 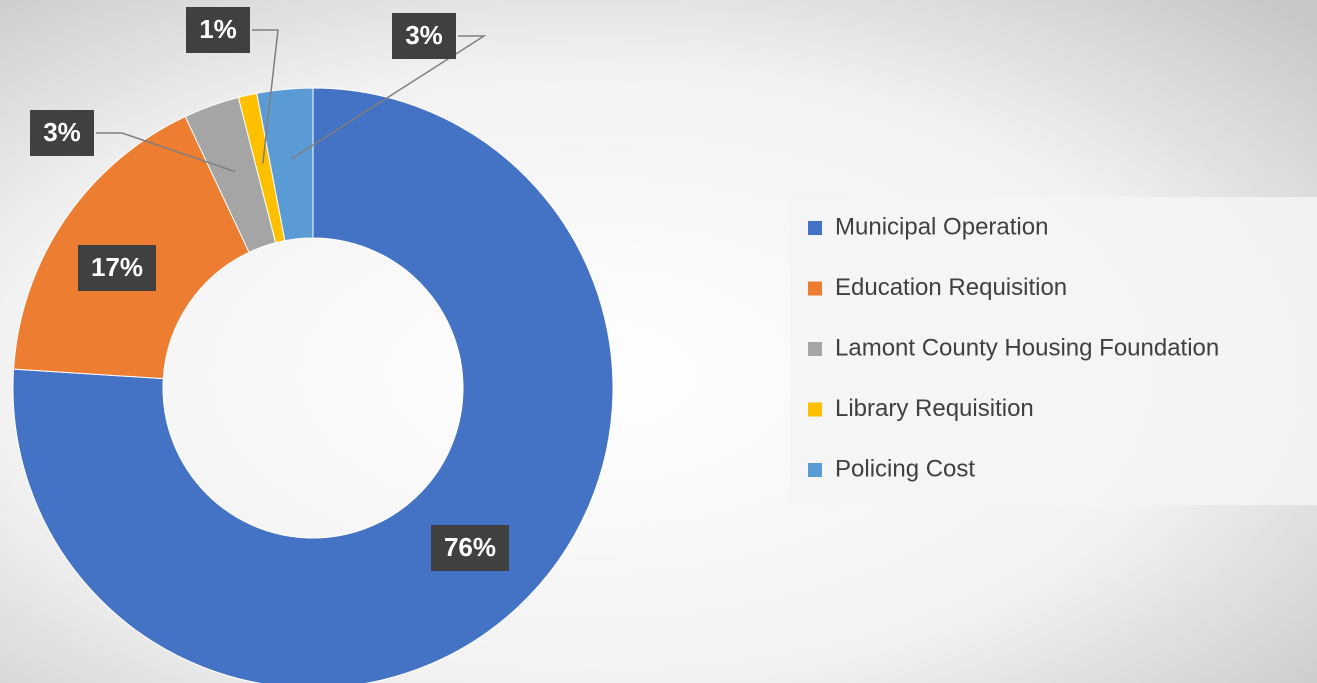 I want to click on legend-label: Library Requisition, so click(x=934, y=408).